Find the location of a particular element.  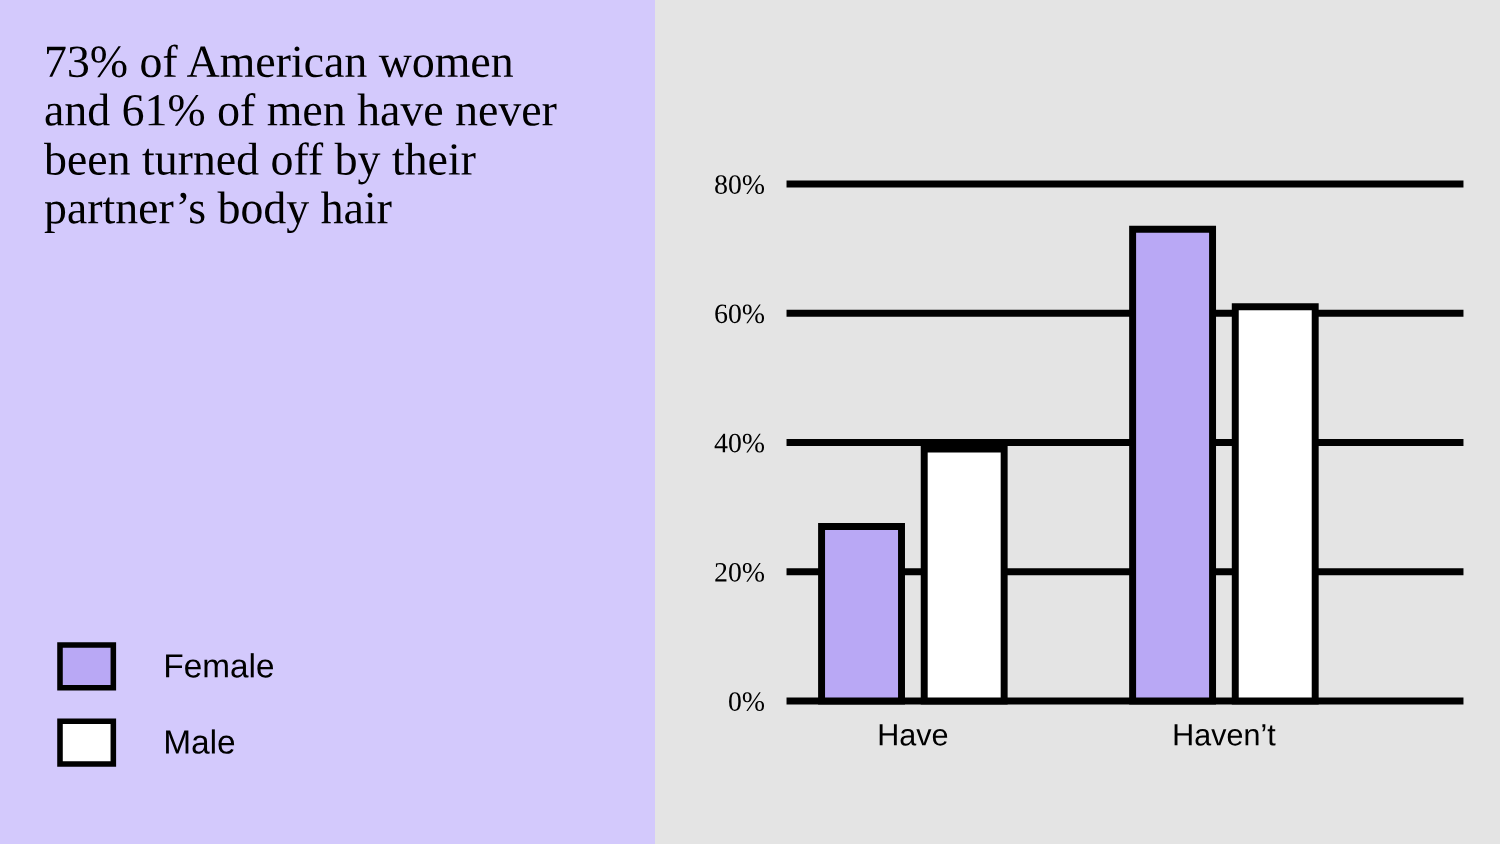

y-tick-label: 0% is located at coordinates (747, 701).